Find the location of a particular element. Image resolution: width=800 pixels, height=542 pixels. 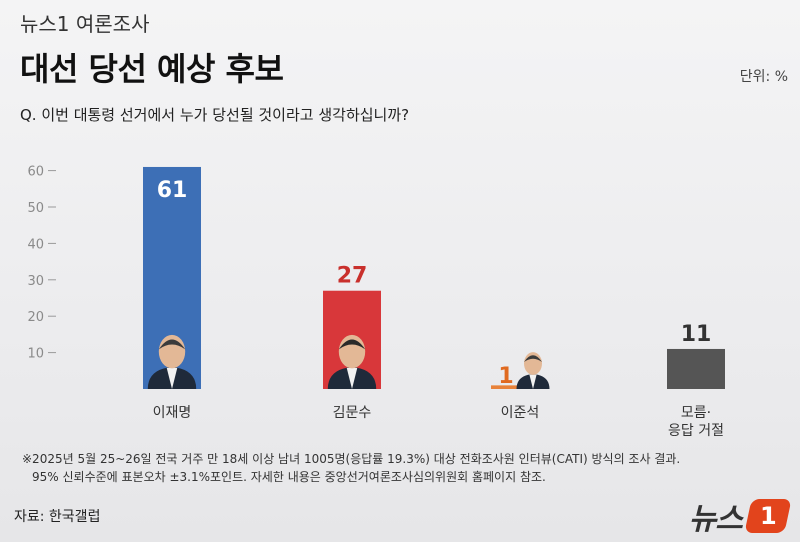

chart-title: 대선 당선 예상 후보 is located at coordinates (152, 69).